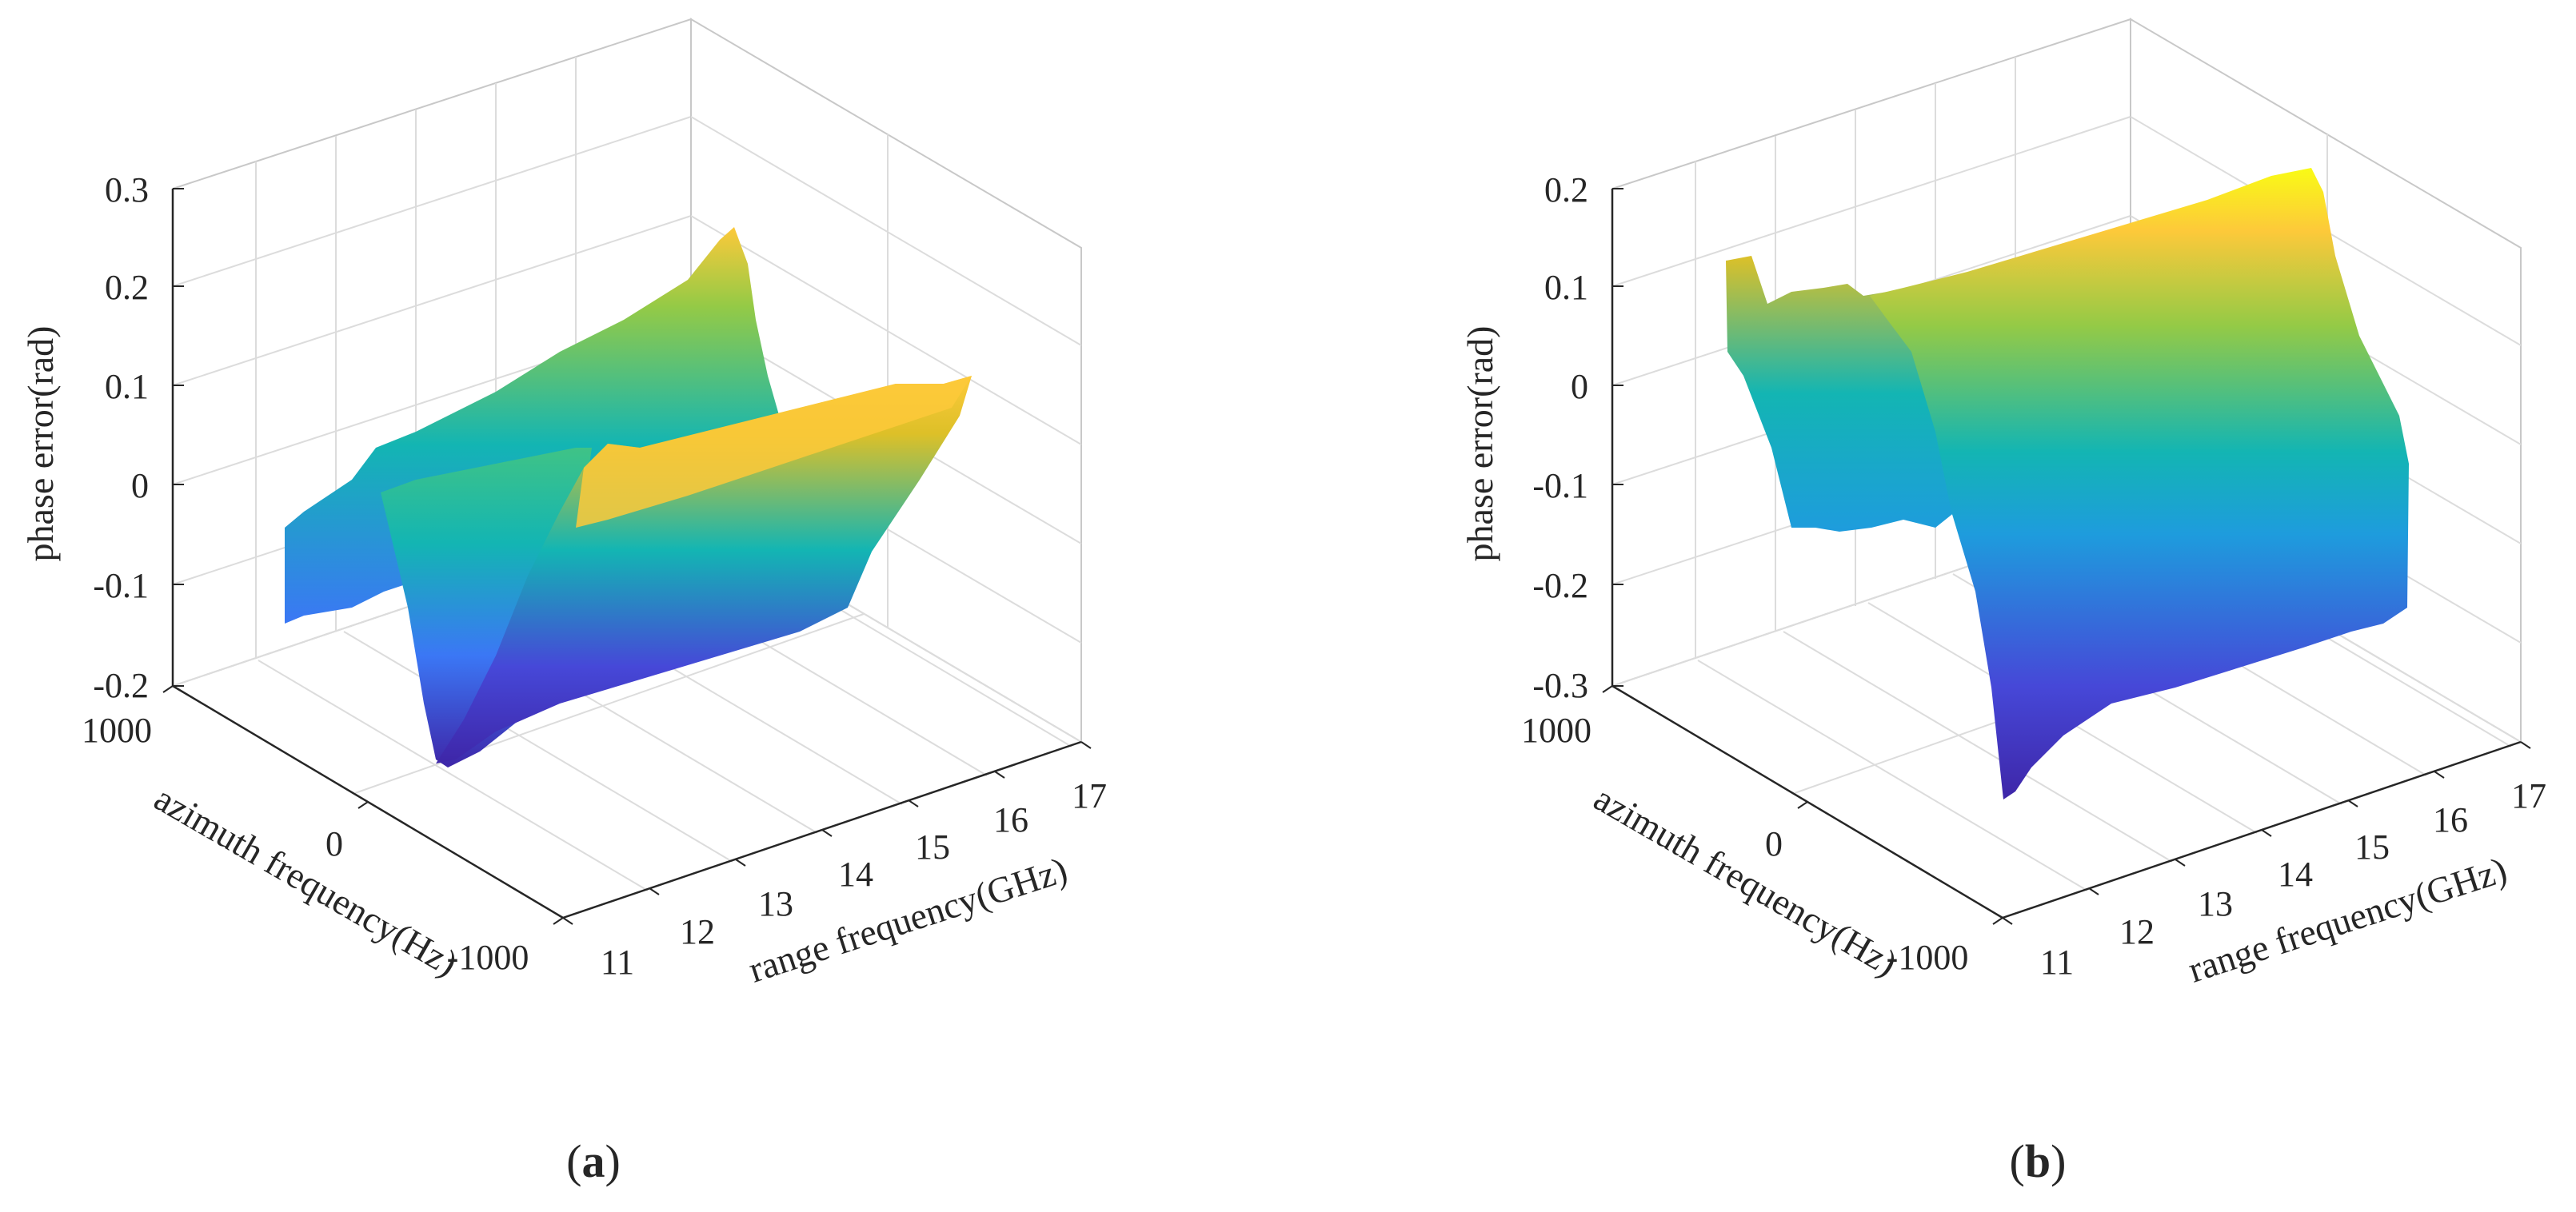 The height and width of the screenshot is (1212, 2576). I want to click on panel-a-surface-wall, so click(487, 607).